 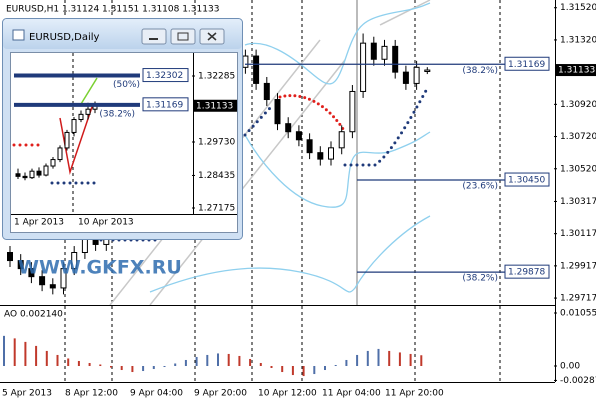 What do you see at coordinates (312, 114) in the screenshot?
I see `sar-dots` at bounding box center [312, 114].